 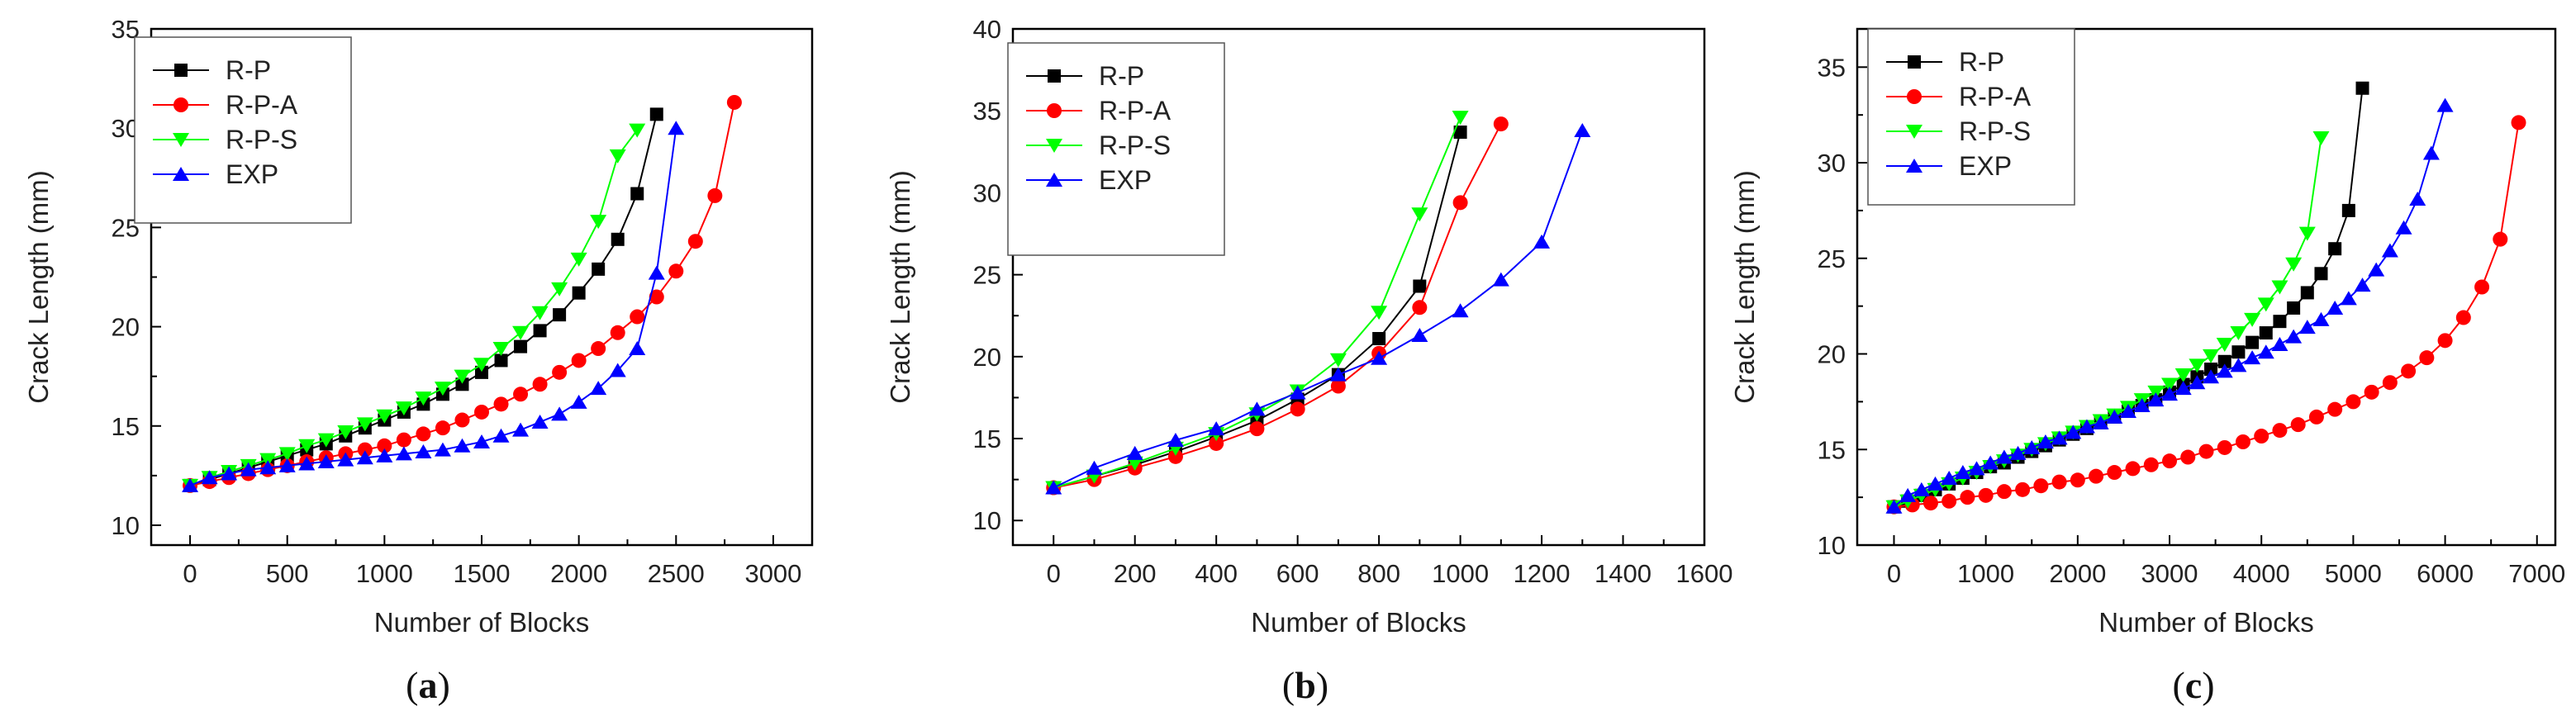 I want to click on legend-marker-b-r-p-a, so click(x=1054, y=110).